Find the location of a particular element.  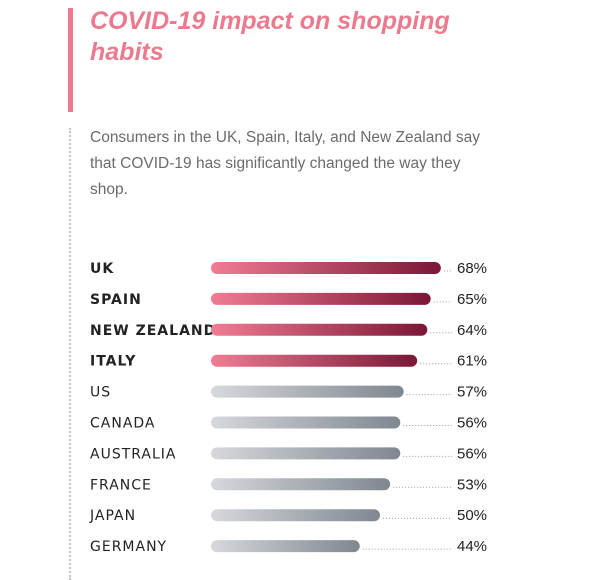

value-label-japan: 50% is located at coordinates (472, 515).